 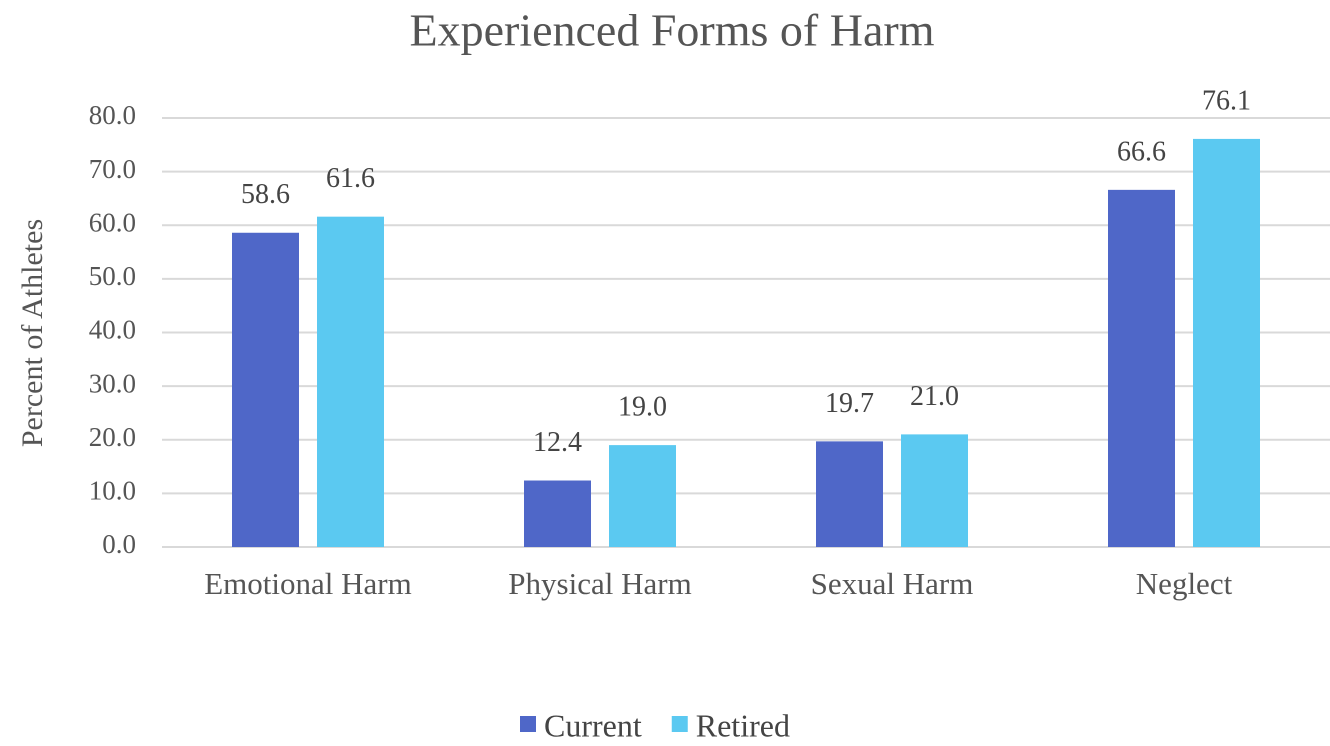 What do you see at coordinates (557, 442) in the screenshot?
I see `data-label: 12.4` at bounding box center [557, 442].